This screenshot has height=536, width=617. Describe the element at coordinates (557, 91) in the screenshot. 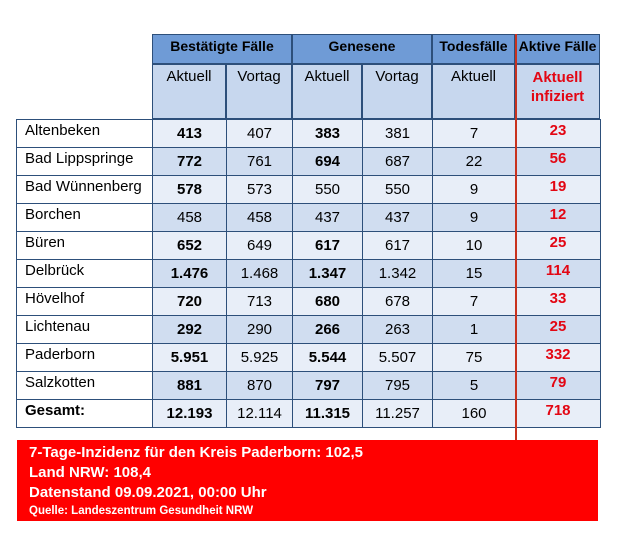

I see `subheader-active-infected: Aktuell infiziert` at that location.